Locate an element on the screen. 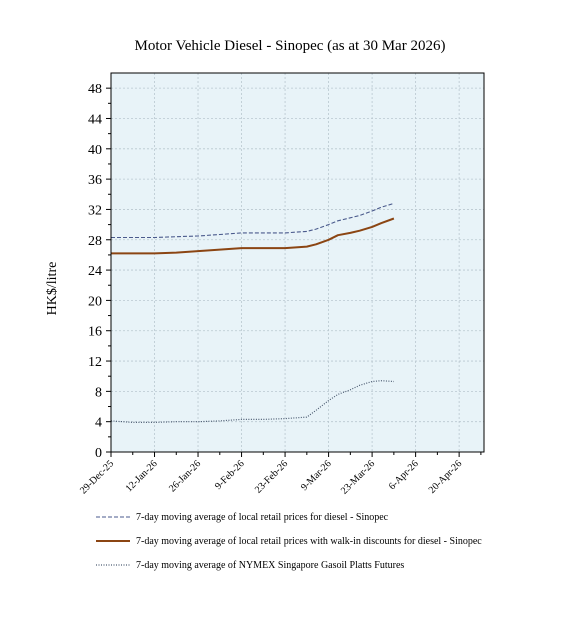  y-tick-label: 8 is located at coordinates (98, 392).